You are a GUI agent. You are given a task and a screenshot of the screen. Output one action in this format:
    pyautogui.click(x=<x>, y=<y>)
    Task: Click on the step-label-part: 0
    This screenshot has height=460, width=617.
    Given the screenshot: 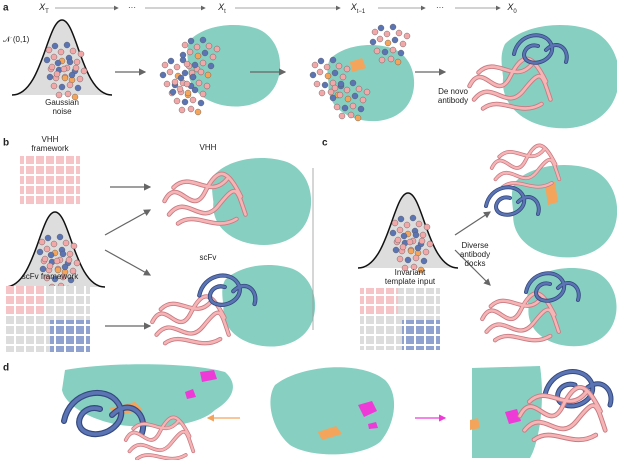 What is the action you would take?
    pyautogui.click(x=515, y=12)
    